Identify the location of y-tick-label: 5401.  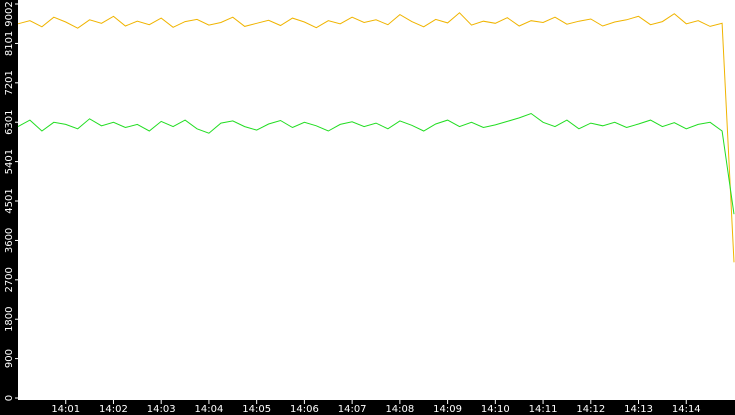
(9, 161).